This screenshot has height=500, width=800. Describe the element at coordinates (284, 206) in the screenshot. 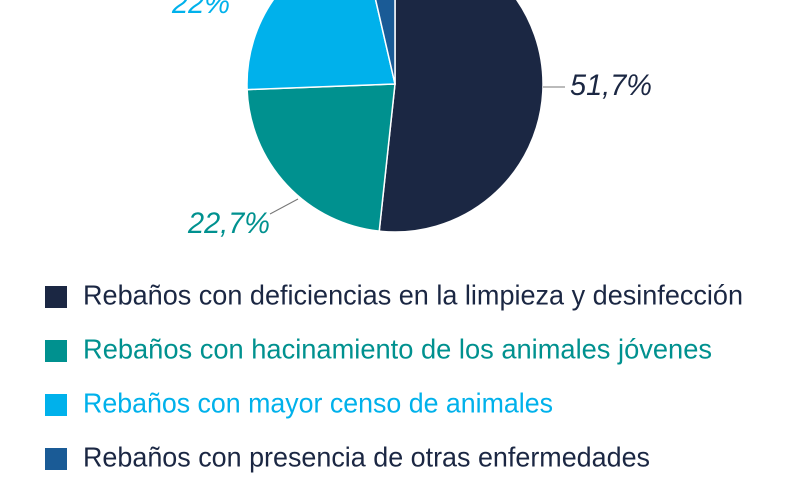

I see `leader-line` at that location.